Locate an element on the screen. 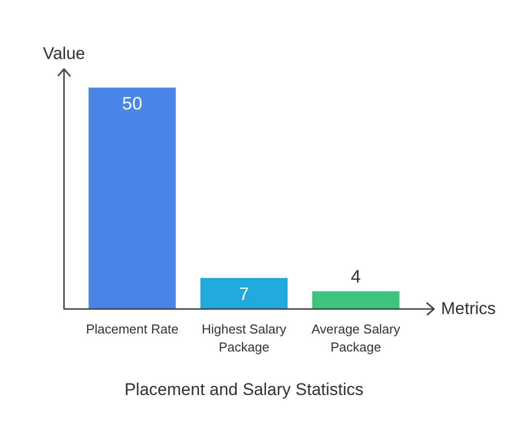 The width and height of the screenshot is (512, 448). data-label: 50 is located at coordinates (132, 104).